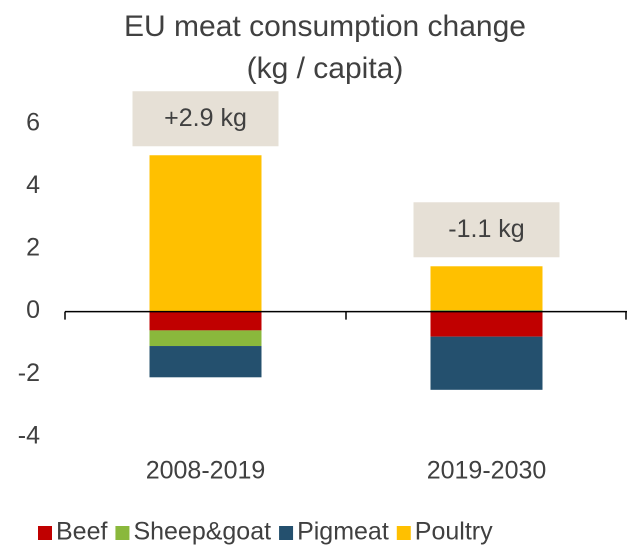 The height and width of the screenshot is (551, 627). What do you see at coordinates (33, 310) in the screenshot?
I see `y-tick-label: 0` at bounding box center [33, 310].